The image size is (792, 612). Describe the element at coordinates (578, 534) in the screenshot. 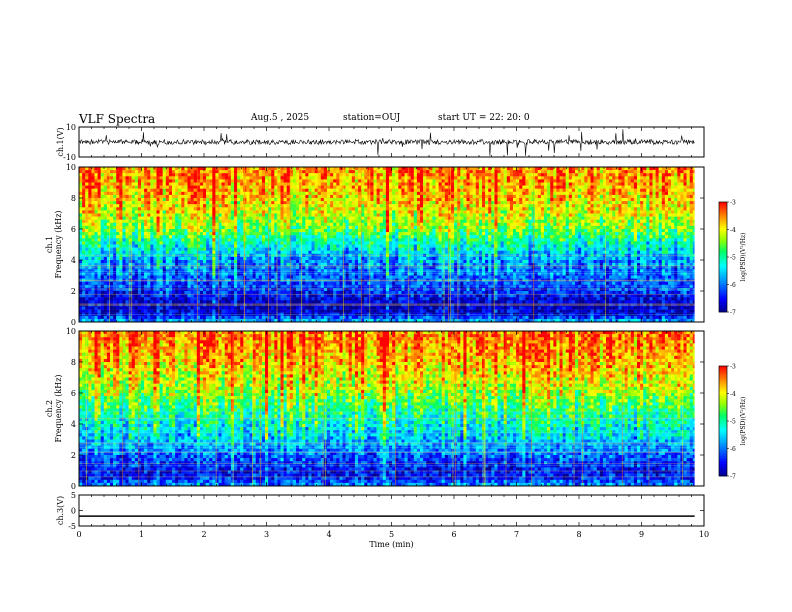

I see `time-tick-label: 8` at that location.